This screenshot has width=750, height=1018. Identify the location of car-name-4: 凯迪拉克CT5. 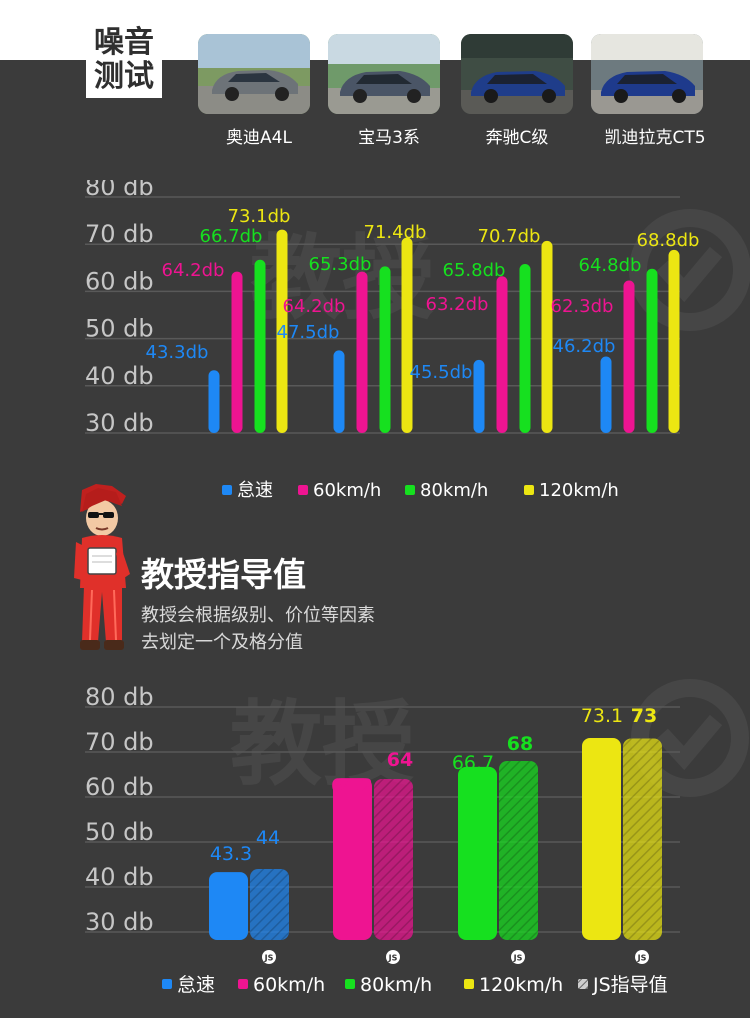
(655, 138).